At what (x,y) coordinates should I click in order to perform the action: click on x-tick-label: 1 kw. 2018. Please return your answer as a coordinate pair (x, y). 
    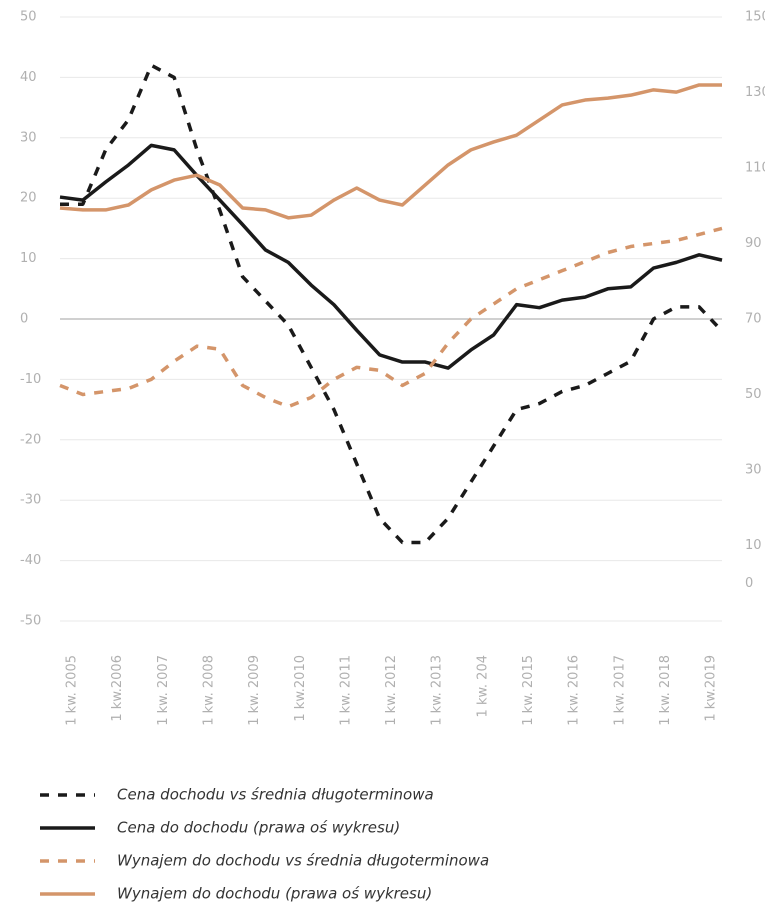
    Looking at the image, I should click on (665, 690).